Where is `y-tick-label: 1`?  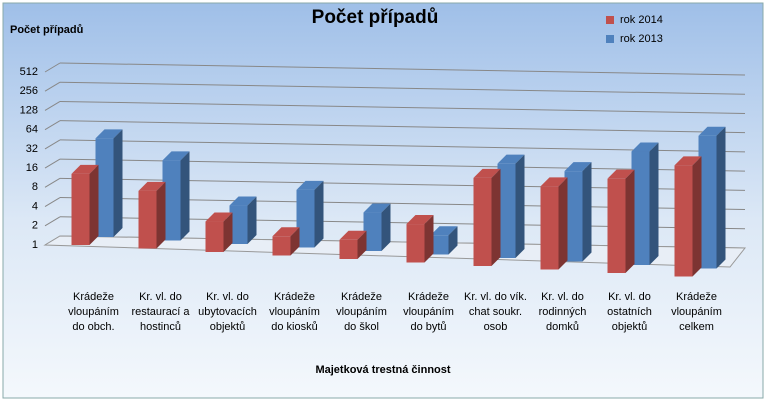 y-tick-label: 1 is located at coordinates (35, 245).